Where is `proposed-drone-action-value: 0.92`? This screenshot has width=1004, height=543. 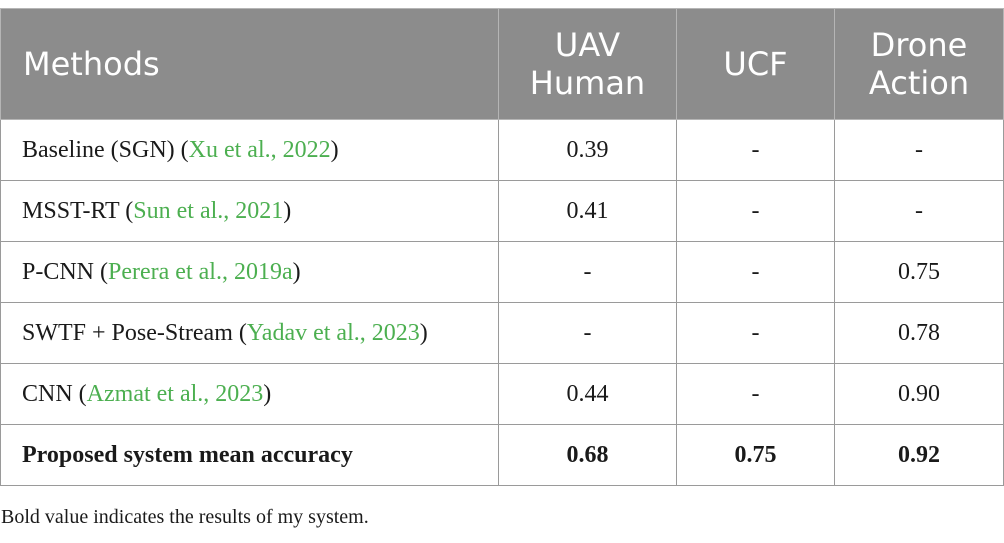 proposed-drone-action-value: 0.92 is located at coordinates (919, 455).